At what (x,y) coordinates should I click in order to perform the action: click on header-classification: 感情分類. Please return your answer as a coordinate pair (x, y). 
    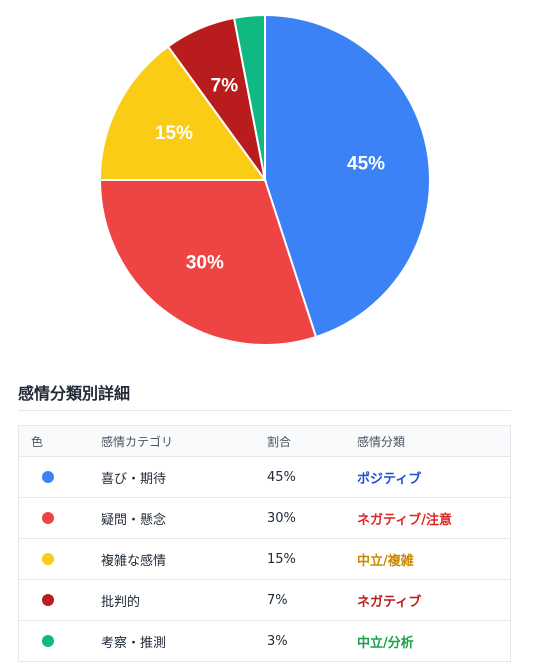
    Looking at the image, I should click on (428, 441).